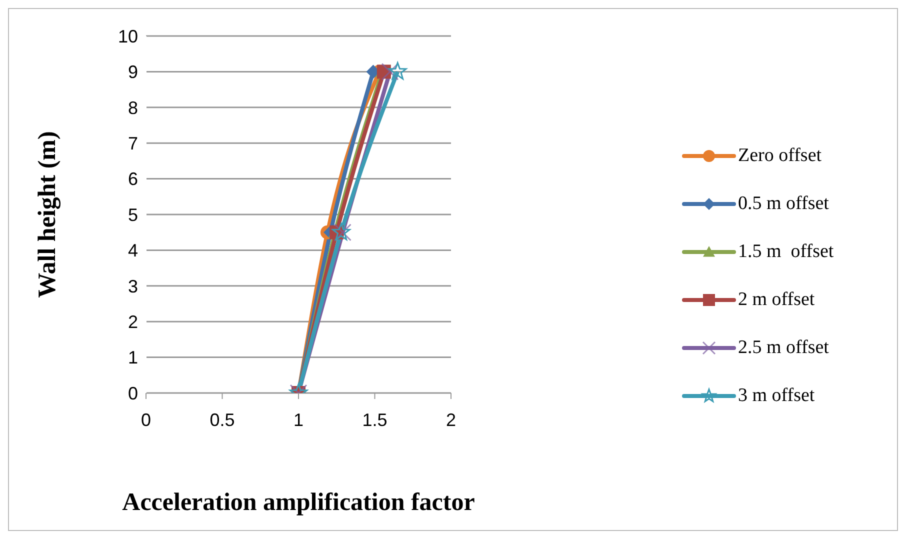  Describe the element at coordinates (780, 156) in the screenshot. I see `legend-label: Zero offset` at that location.